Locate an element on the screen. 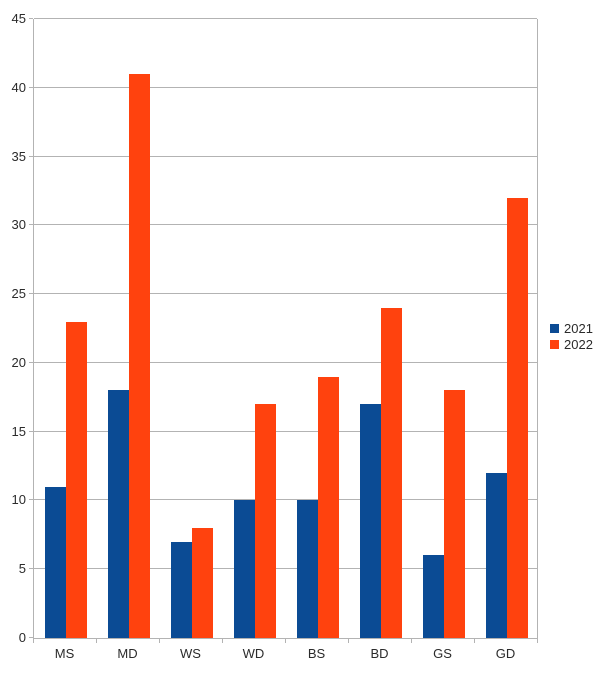 The height and width of the screenshot is (674, 605). x-axis-label: BS is located at coordinates (316, 653).